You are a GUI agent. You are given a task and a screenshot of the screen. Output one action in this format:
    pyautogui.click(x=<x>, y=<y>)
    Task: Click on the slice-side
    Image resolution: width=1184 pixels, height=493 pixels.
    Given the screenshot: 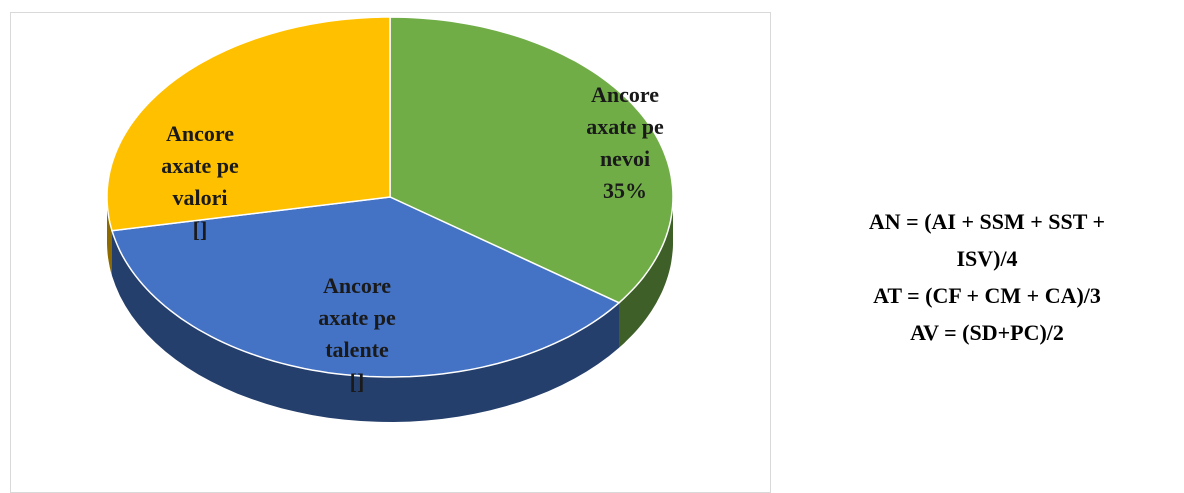 What is the action you would take?
    pyautogui.click(x=646, y=272)
    